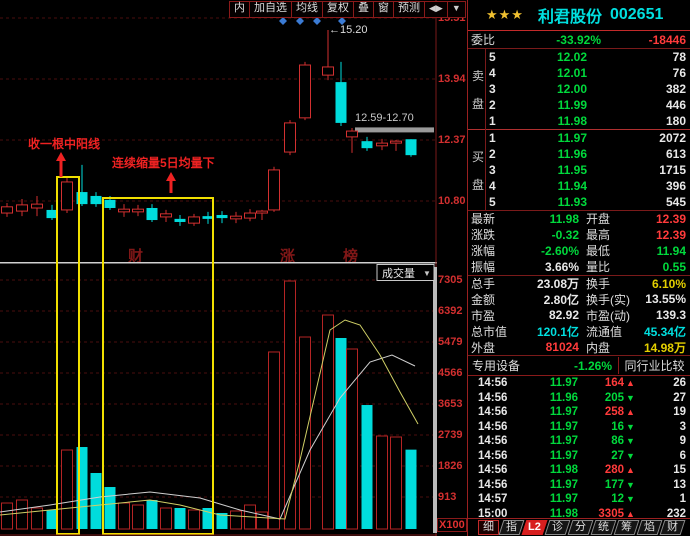 Image resolution: width=690 pixels, height=536 pixels. I want to click on toolbar-item-2: 加自选, so click(271, 9).